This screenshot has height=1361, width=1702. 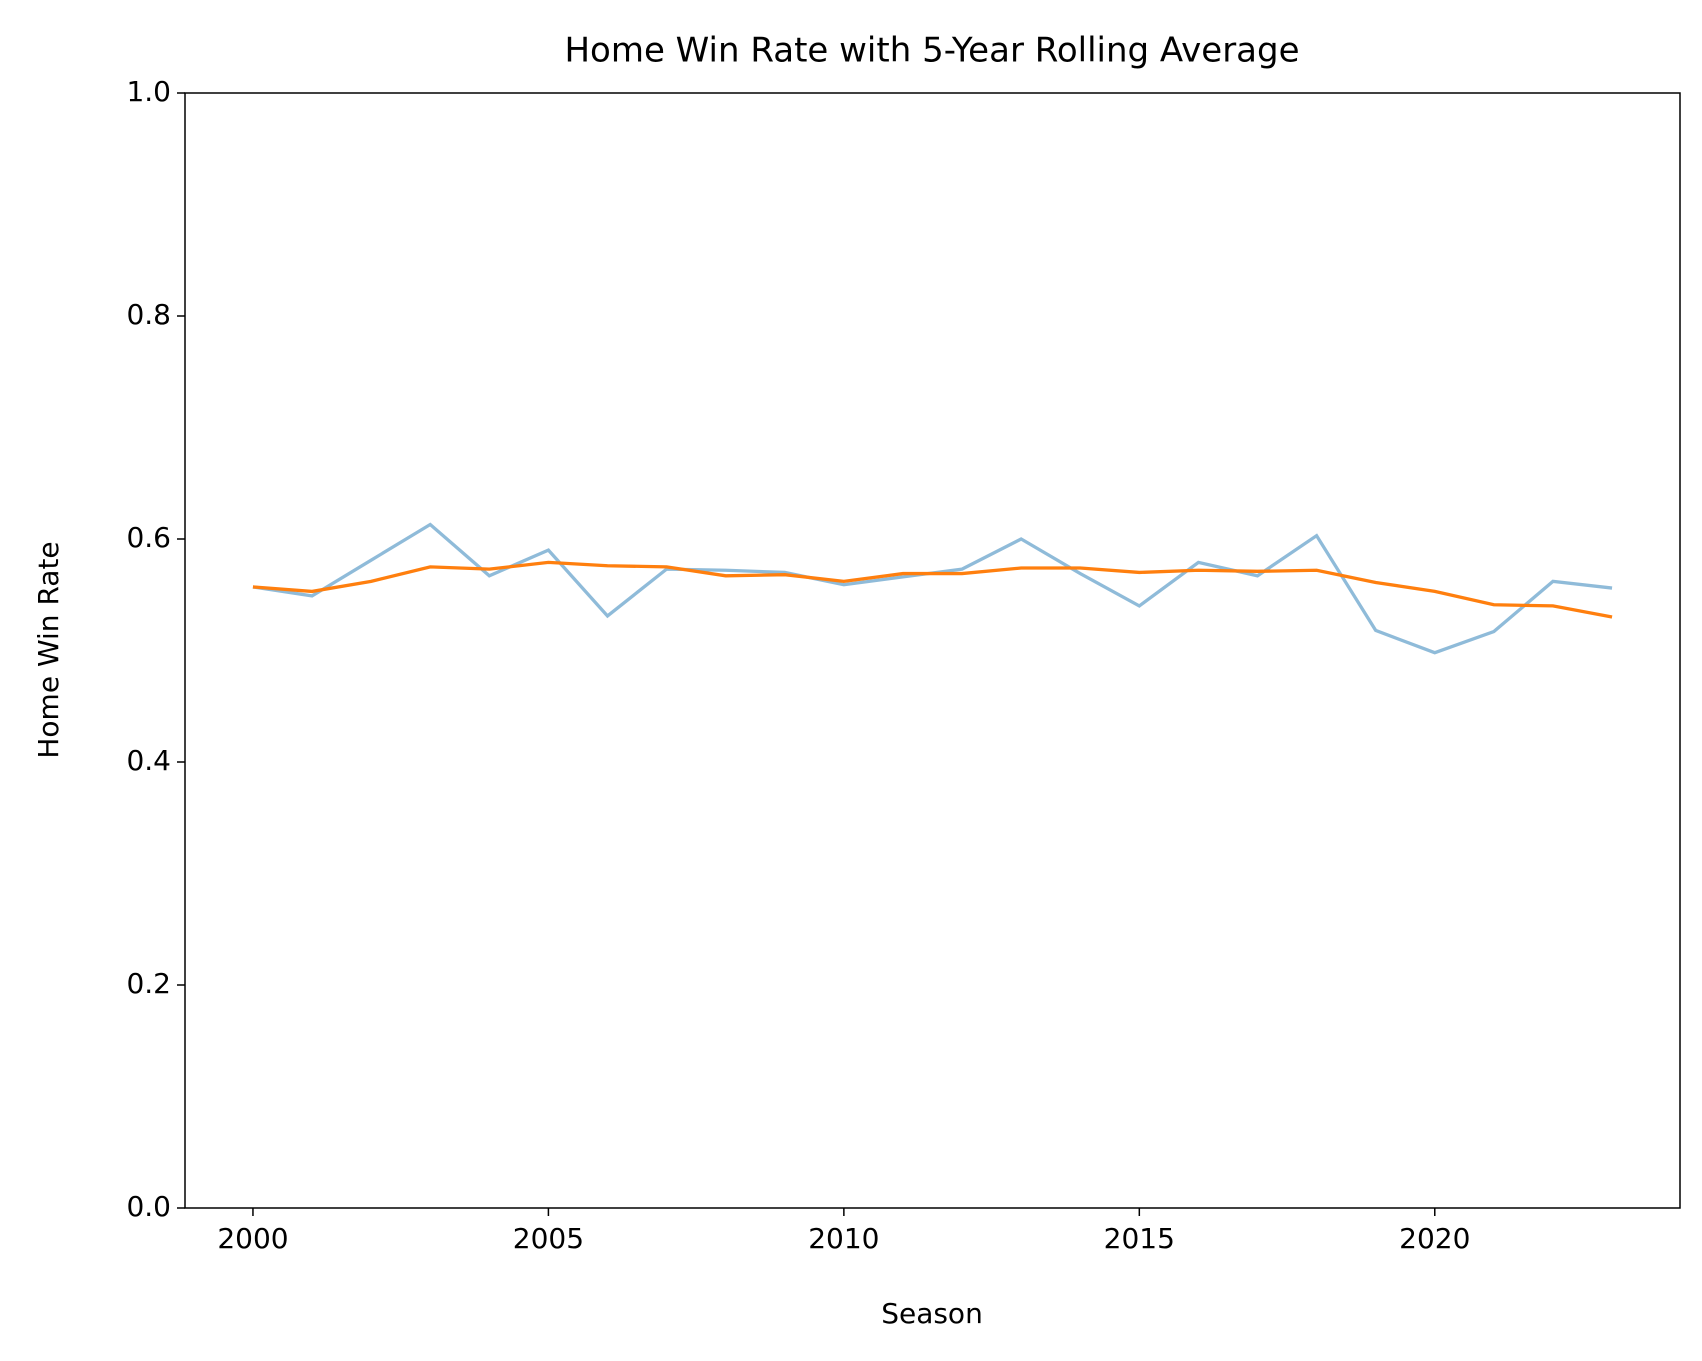 What do you see at coordinates (932, 1313) in the screenshot?
I see `x-axis-label: Season` at bounding box center [932, 1313].